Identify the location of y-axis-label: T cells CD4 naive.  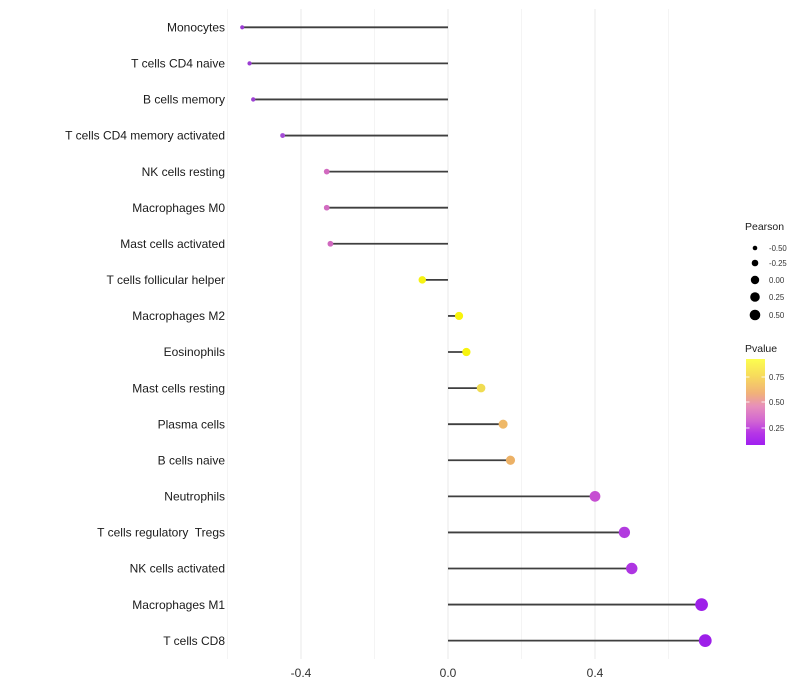
(178, 64).